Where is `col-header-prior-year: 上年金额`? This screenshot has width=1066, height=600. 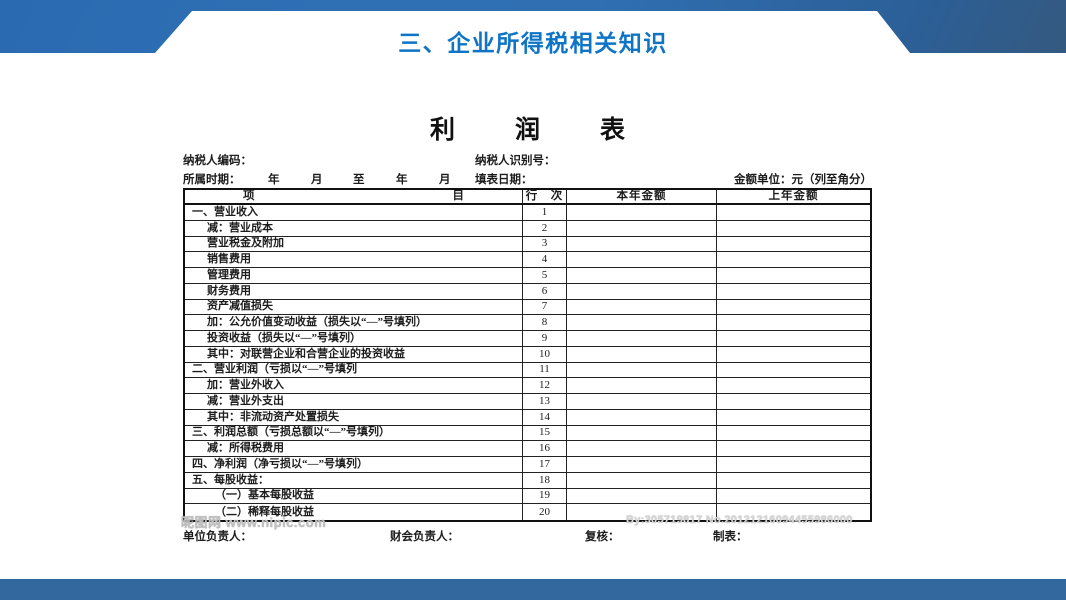 col-header-prior-year: 上年金额 is located at coordinates (793, 197).